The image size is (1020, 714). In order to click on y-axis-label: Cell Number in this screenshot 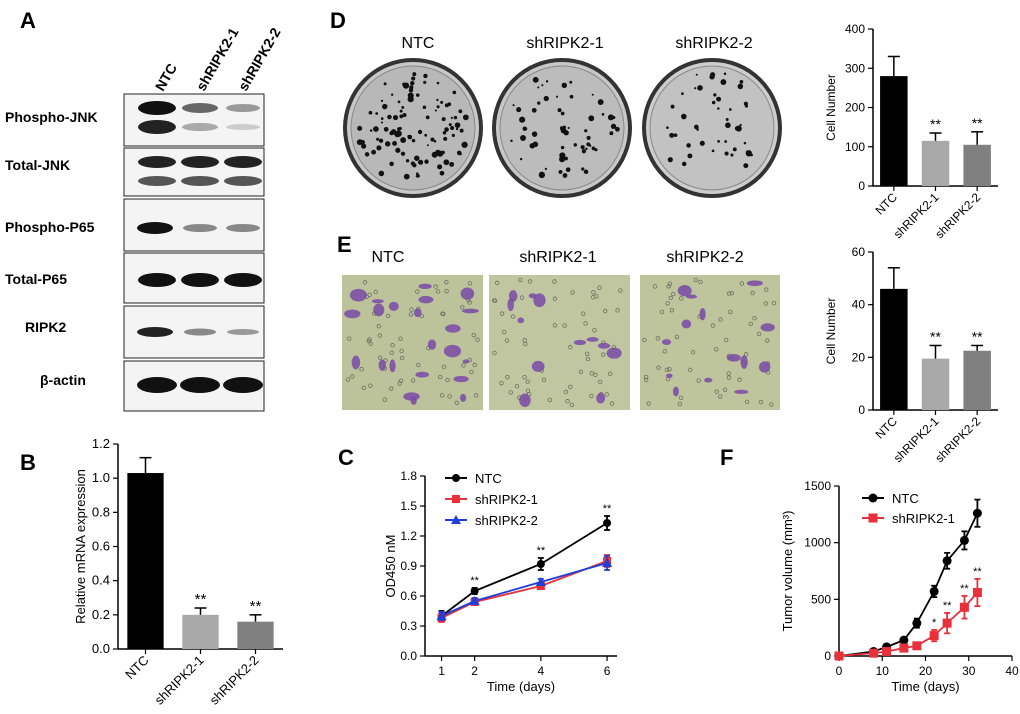, I will do `click(831, 331)`.